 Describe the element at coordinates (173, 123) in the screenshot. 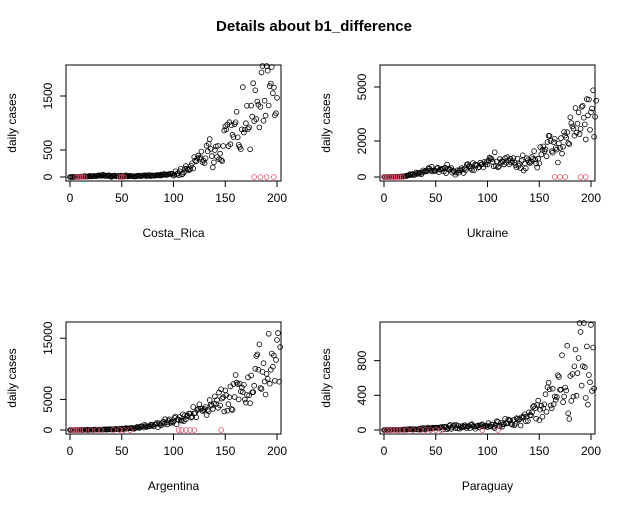

I see `plot-frame` at that location.